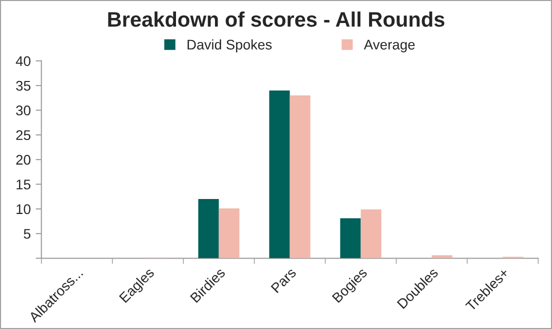 This screenshot has height=329, width=552. Describe the element at coordinates (276, 19) in the screenshot. I see `chart-title: Breakdown of scores - All Rounds` at that location.